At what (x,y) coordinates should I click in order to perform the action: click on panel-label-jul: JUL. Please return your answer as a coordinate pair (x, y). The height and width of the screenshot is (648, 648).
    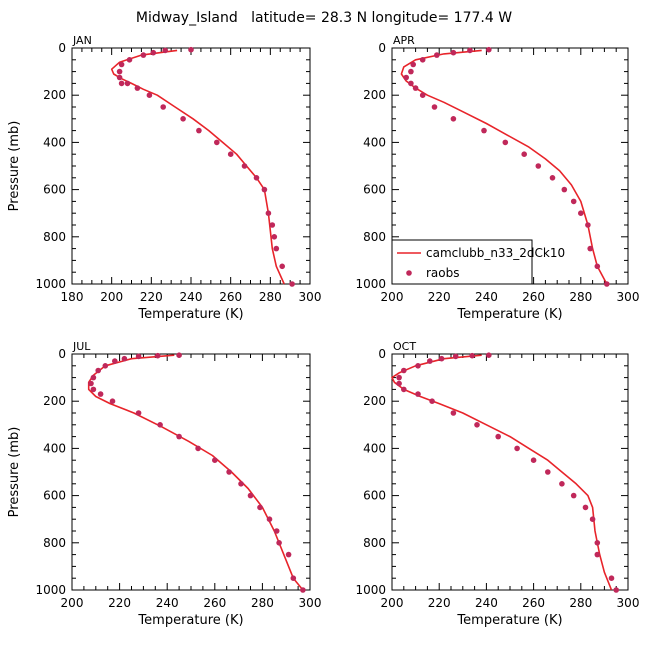
    Looking at the image, I should click on (81, 346).